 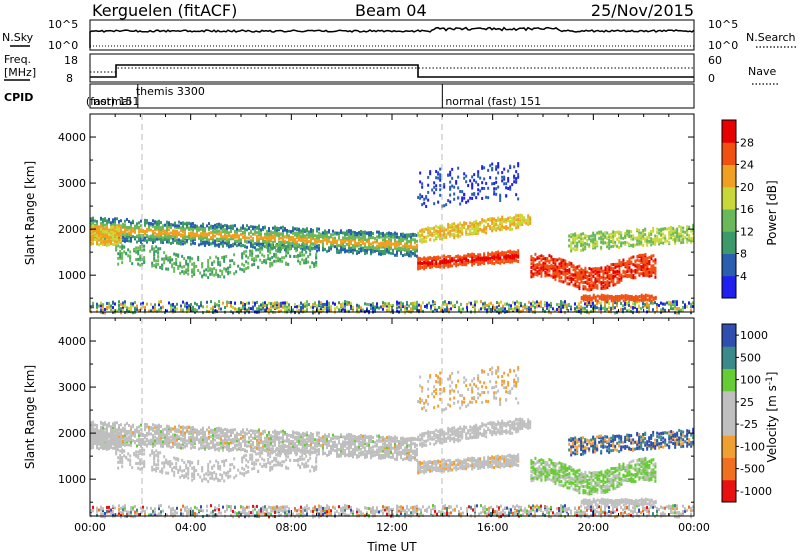 What do you see at coordinates (95, 425) in the screenshot?
I see `velocity-cell` at bounding box center [95, 425].